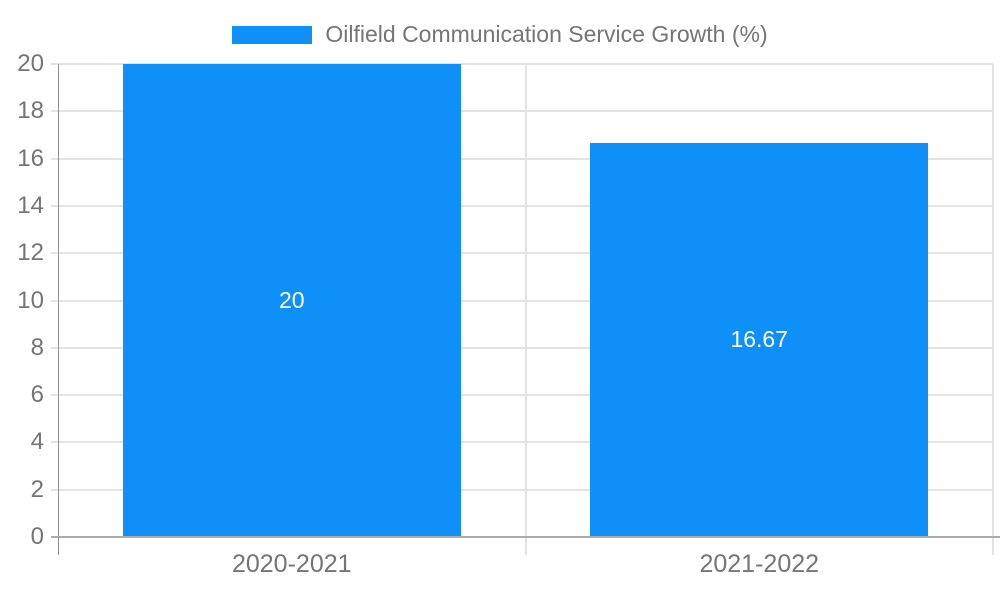 This screenshot has width=1000, height=600. What do you see at coordinates (30, 300) in the screenshot?
I see `y-axis-tick-label: 10` at bounding box center [30, 300].